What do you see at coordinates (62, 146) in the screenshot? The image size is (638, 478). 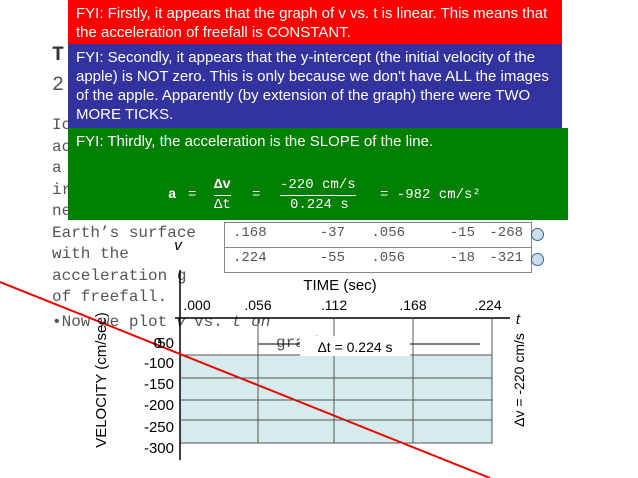 I see `body-line: ac` at bounding box center [62, 146].